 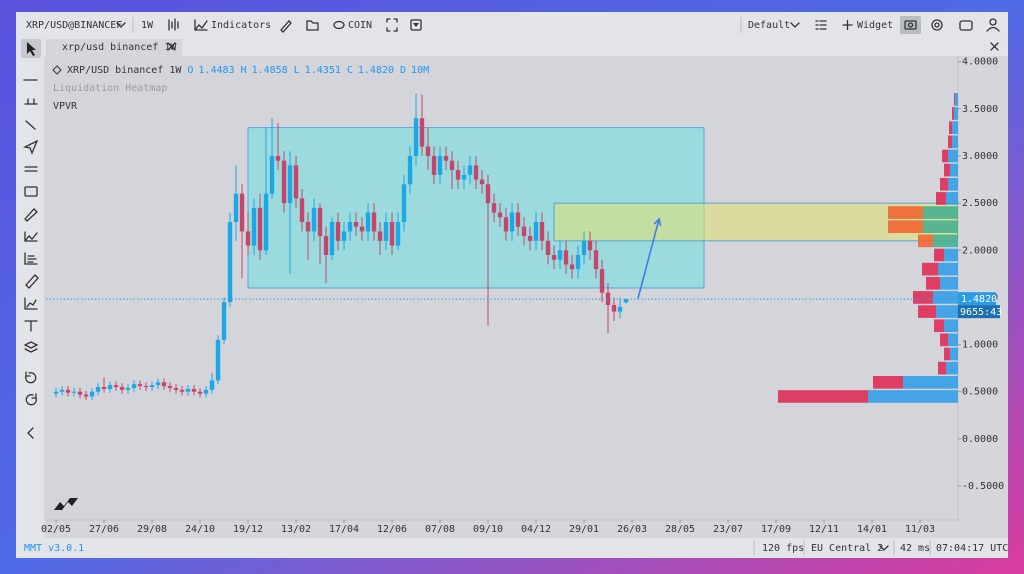 What do you see at coordinates (248, 529) in the screenshot?
I see `x-tick-label: 19/12` at bounding box center [248, 529].